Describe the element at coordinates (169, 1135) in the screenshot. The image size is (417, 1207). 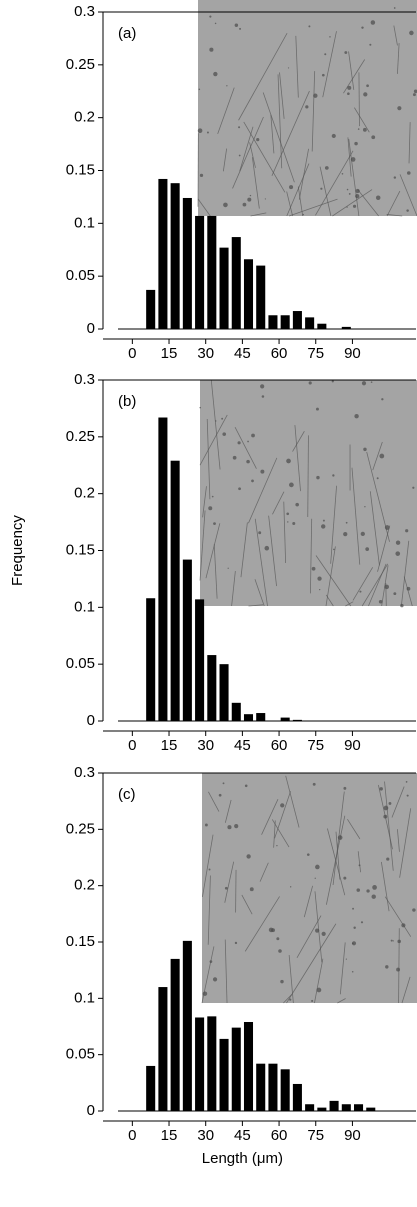
I see `x-tick-label: 15` at that location.